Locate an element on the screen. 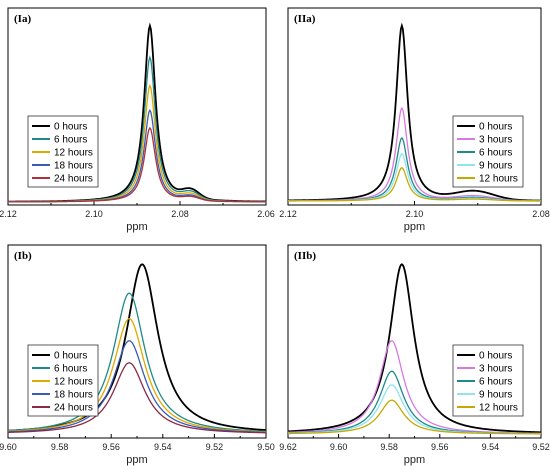 This screenshot has width=550, height=470. series-line-18-hours is located at coordinates (137, 386).